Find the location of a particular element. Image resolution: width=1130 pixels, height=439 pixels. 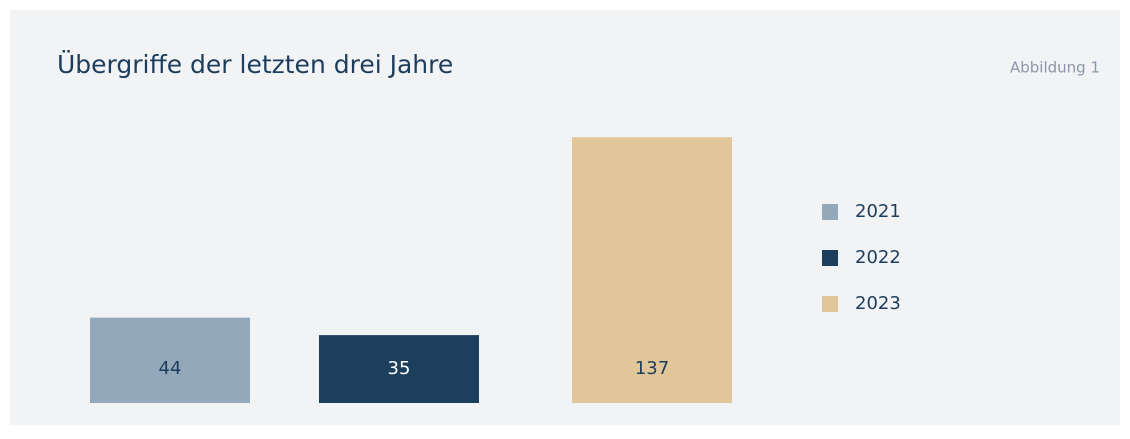

chart-title: Übergriffe der letzten drei Jahre is located at coordinates (255, 64).